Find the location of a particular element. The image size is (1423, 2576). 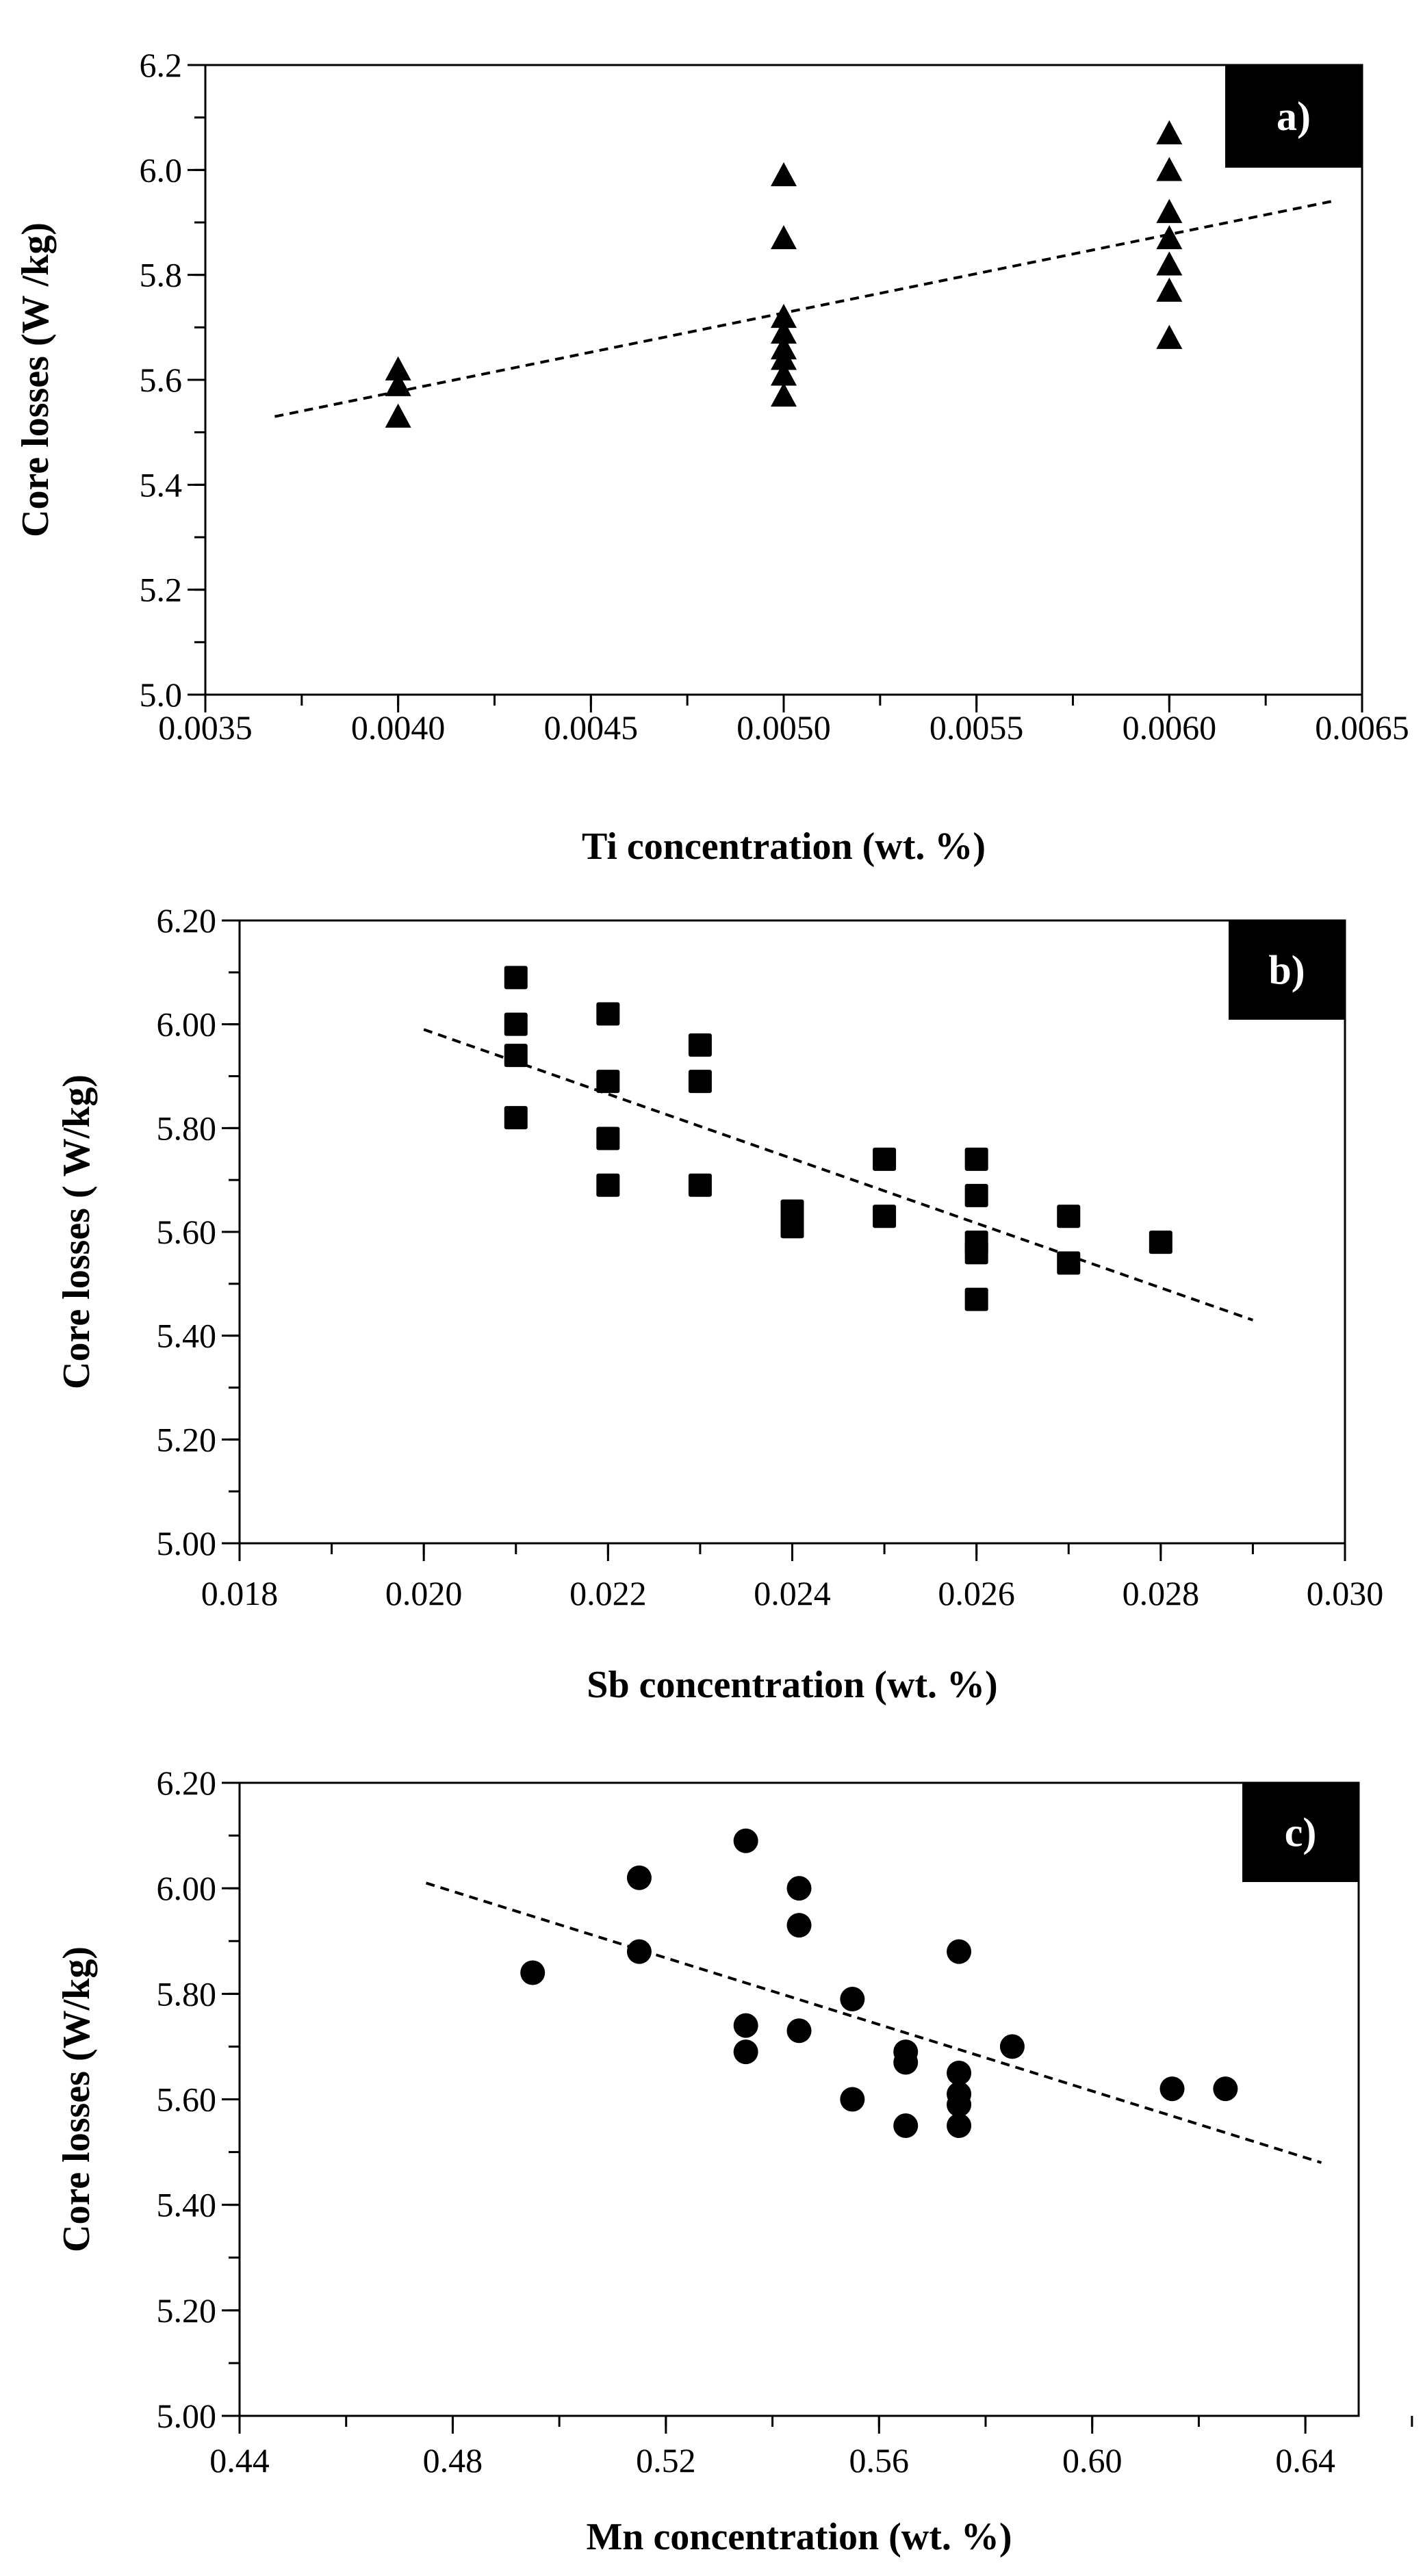

x-tick-label: 0.020 is located at coordinates (424, 1593).